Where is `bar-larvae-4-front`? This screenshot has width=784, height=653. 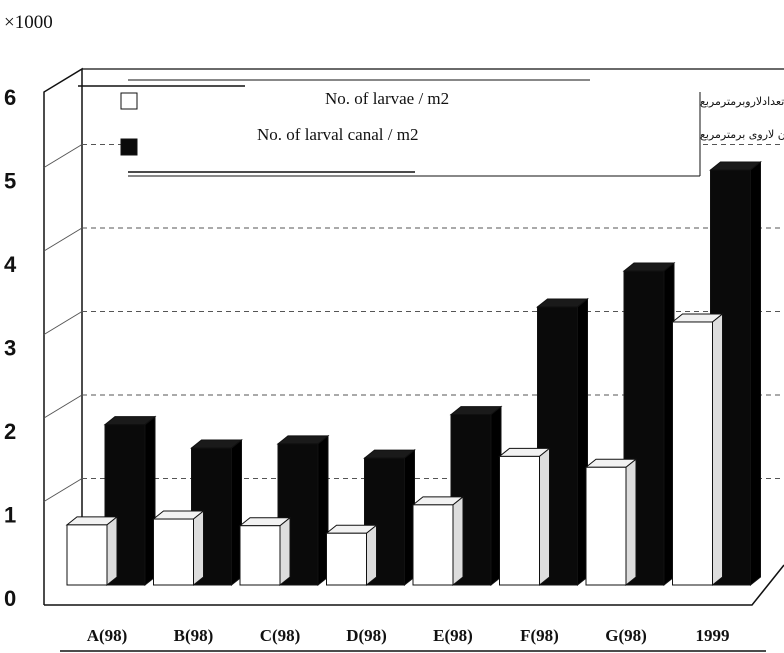 bar-larvae-4-front is located at coordinates (433, 545).